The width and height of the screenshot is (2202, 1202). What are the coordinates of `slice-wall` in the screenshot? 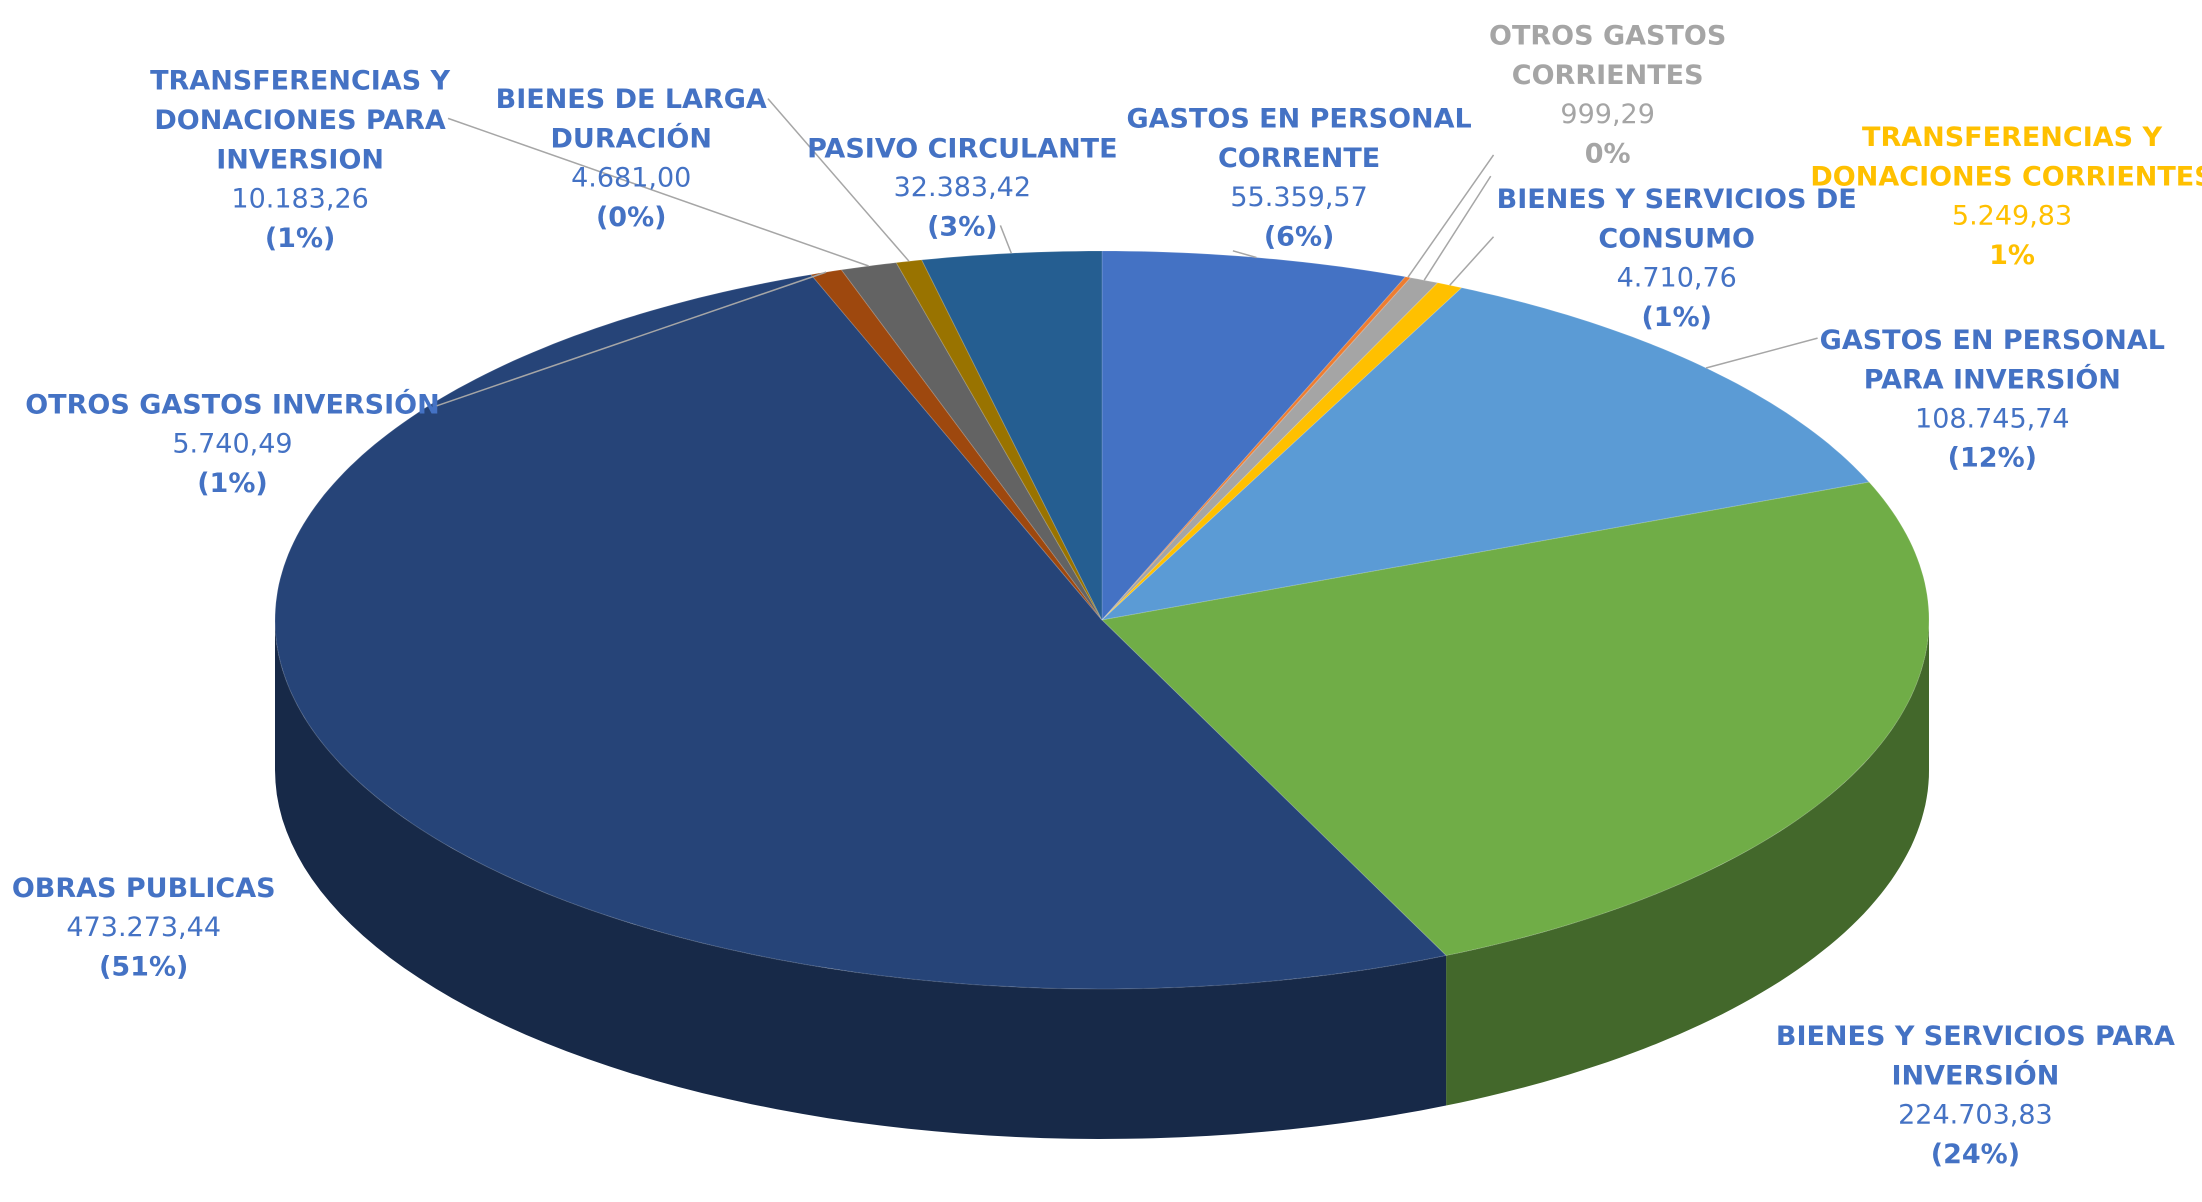 It's located at (1687, 863).